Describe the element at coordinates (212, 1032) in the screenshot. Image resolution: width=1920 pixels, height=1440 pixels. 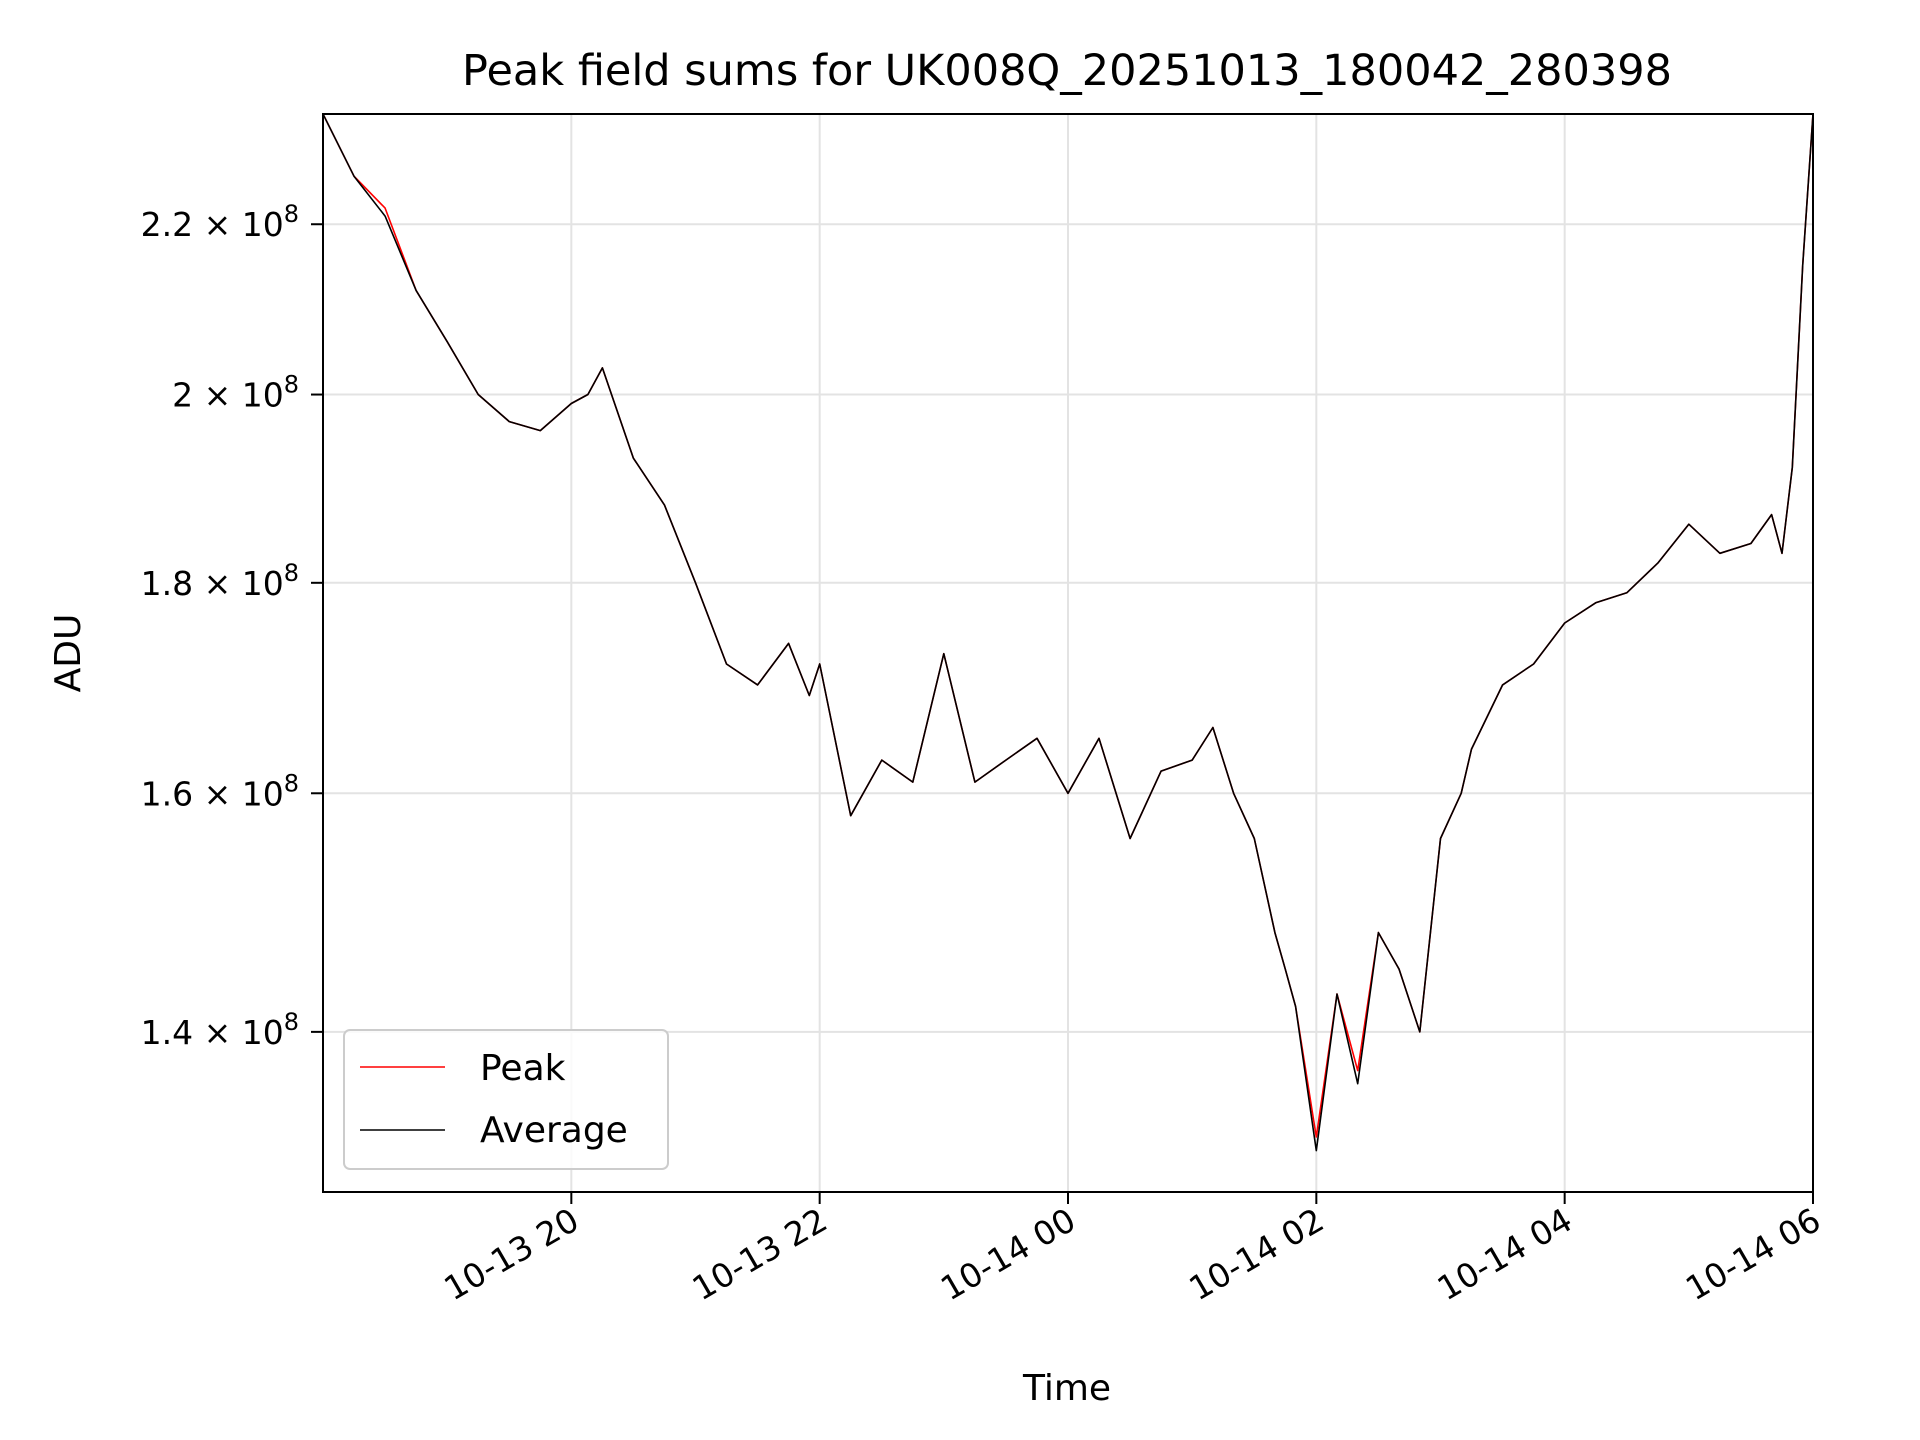
I see `y-tick-mantissa: 1.4 × 10` at that location.